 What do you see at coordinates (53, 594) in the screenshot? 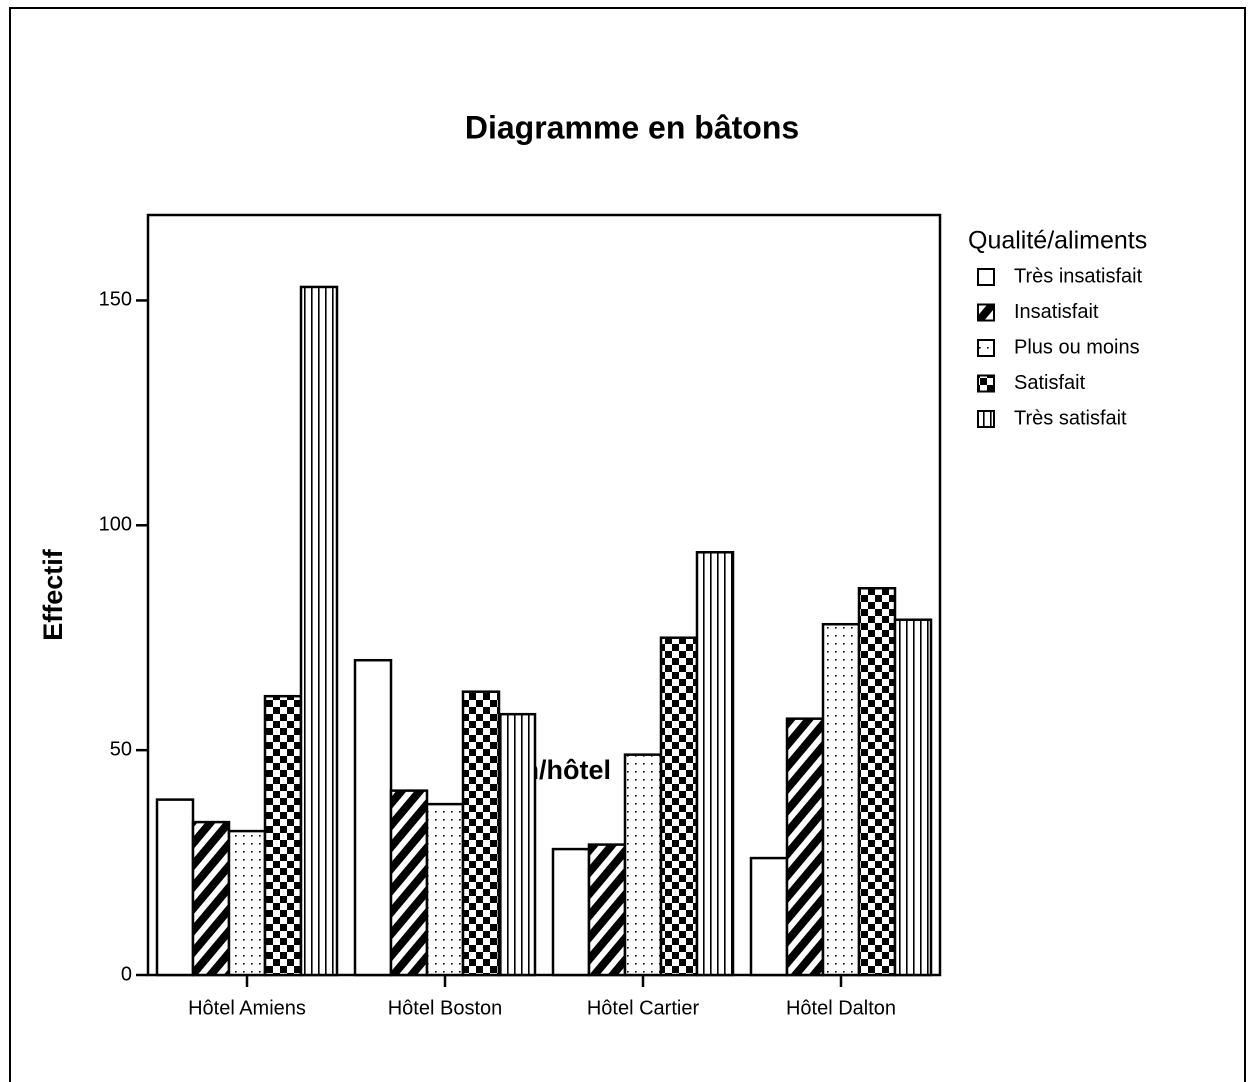
I see `y-axis-label: Effectif` at bounding box center [53, 594].